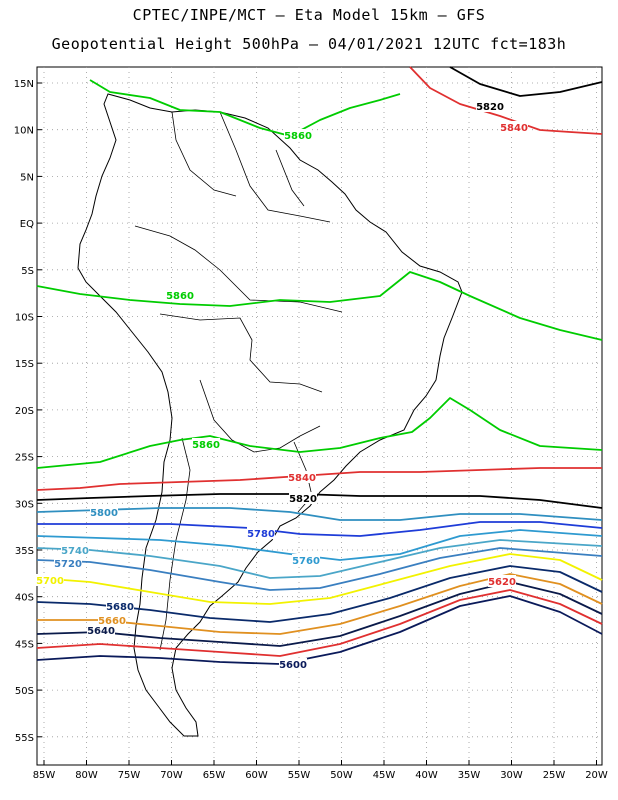 The image size is (618, 800). Describe the element at coordinates (214, 775) in the screenshot. I see `lon-tick-label: 65W` at that location.